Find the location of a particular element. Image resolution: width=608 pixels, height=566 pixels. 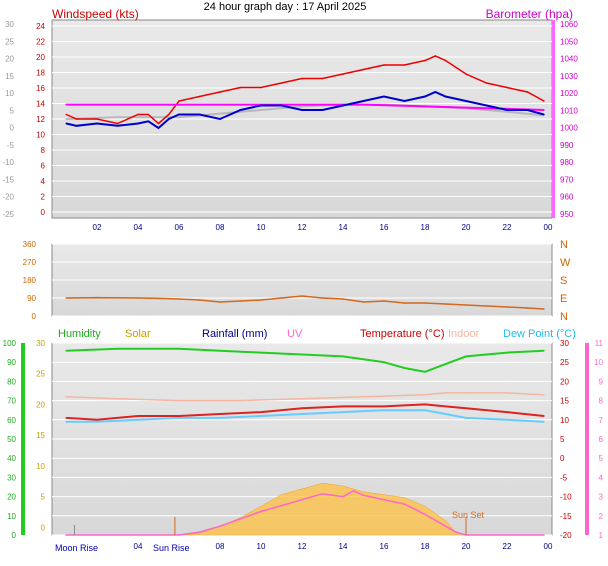

right-tick-label: 960 is located at coordinates (567, 197).